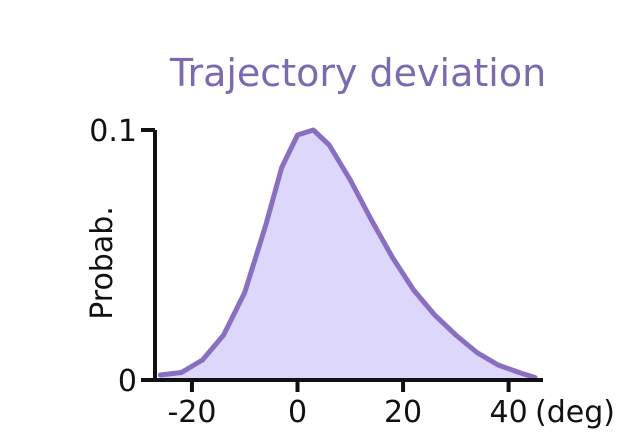 Image resolution: width=635 pixels, height=436 pixels. Describe the element at coordinates (357, 73) in the screenshot. I see `chart-title: Trajectory deviation` at that location.